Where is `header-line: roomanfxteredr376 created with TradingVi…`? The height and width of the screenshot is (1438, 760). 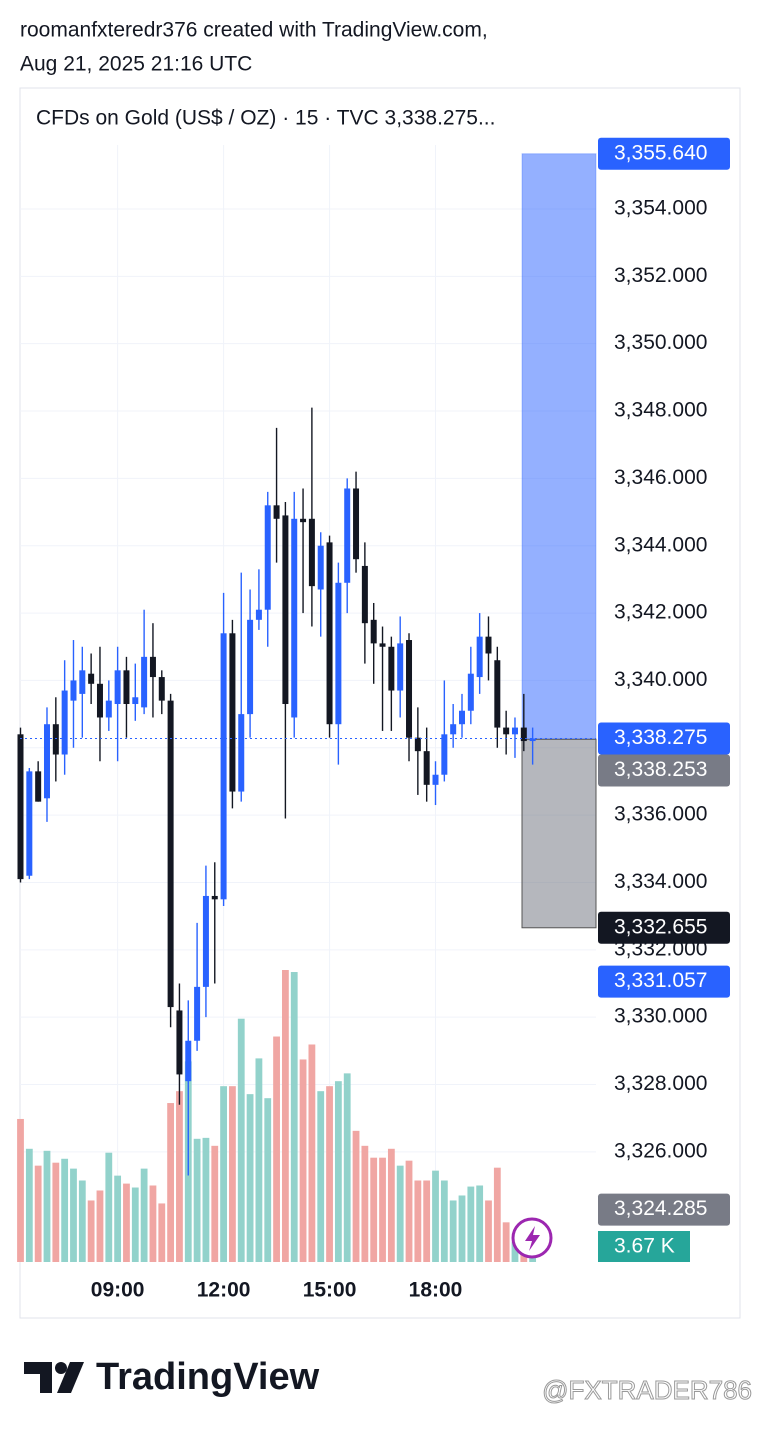
header-line: roomanfxteredr376 created with TradingVi… is located at coordinates (254, 30).